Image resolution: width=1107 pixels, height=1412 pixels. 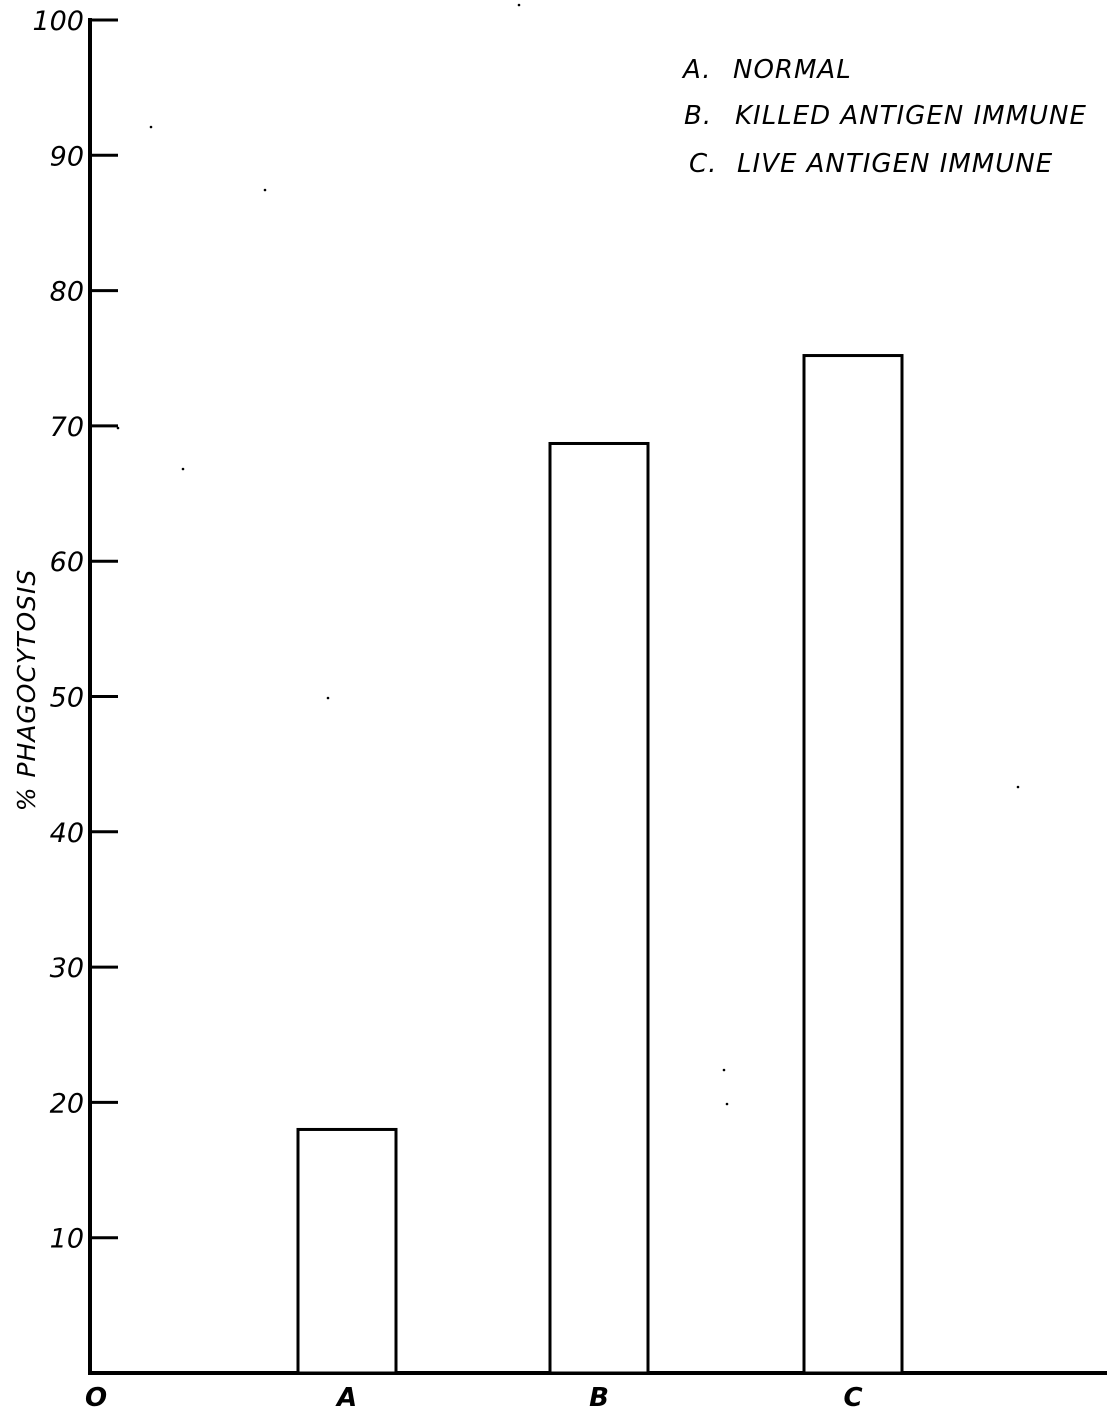 What do you see at coordinates (698, 116) in the screenshot?
I see `legend-key-1: B.` at bounding box center [698, 116].